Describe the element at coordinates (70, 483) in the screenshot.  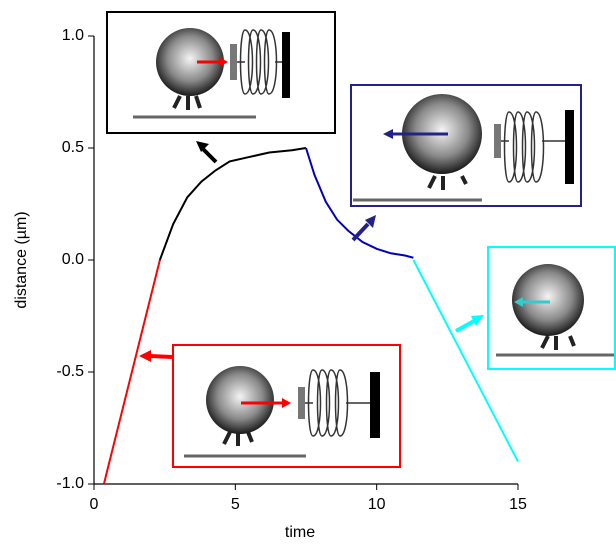
I see `y-tick-label: -1.0` at that location.